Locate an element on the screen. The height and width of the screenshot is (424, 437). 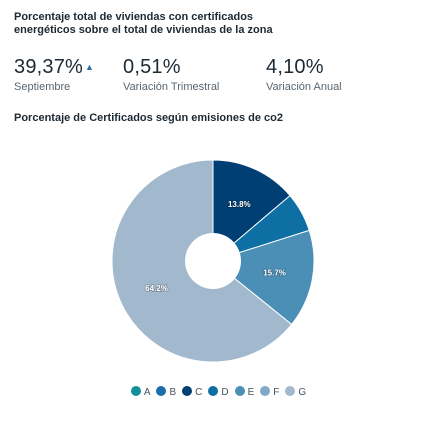
slice-label-e: 15.7% is located at coordinates (274, 273).